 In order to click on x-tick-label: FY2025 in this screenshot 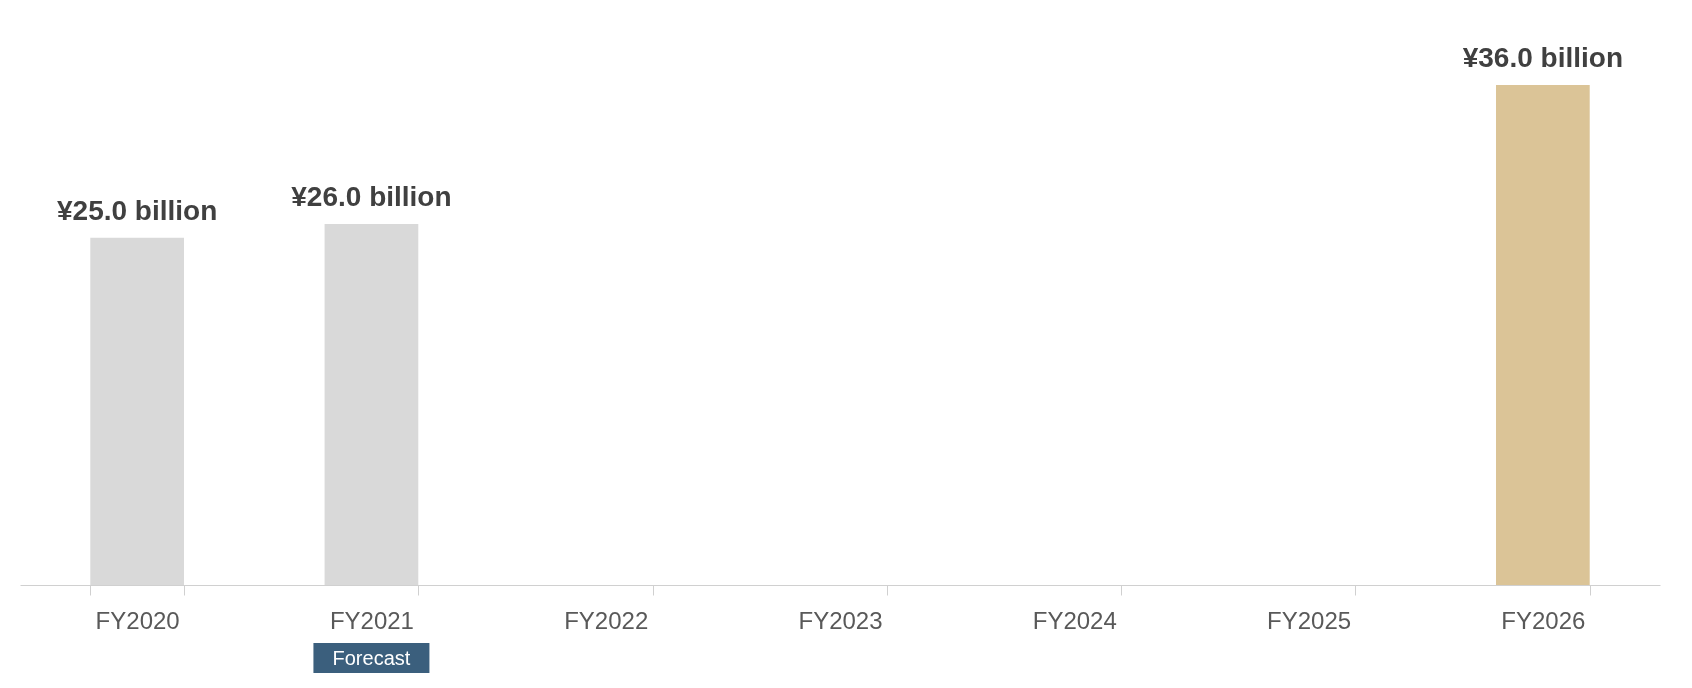, I will do `click(1309, 620)`.